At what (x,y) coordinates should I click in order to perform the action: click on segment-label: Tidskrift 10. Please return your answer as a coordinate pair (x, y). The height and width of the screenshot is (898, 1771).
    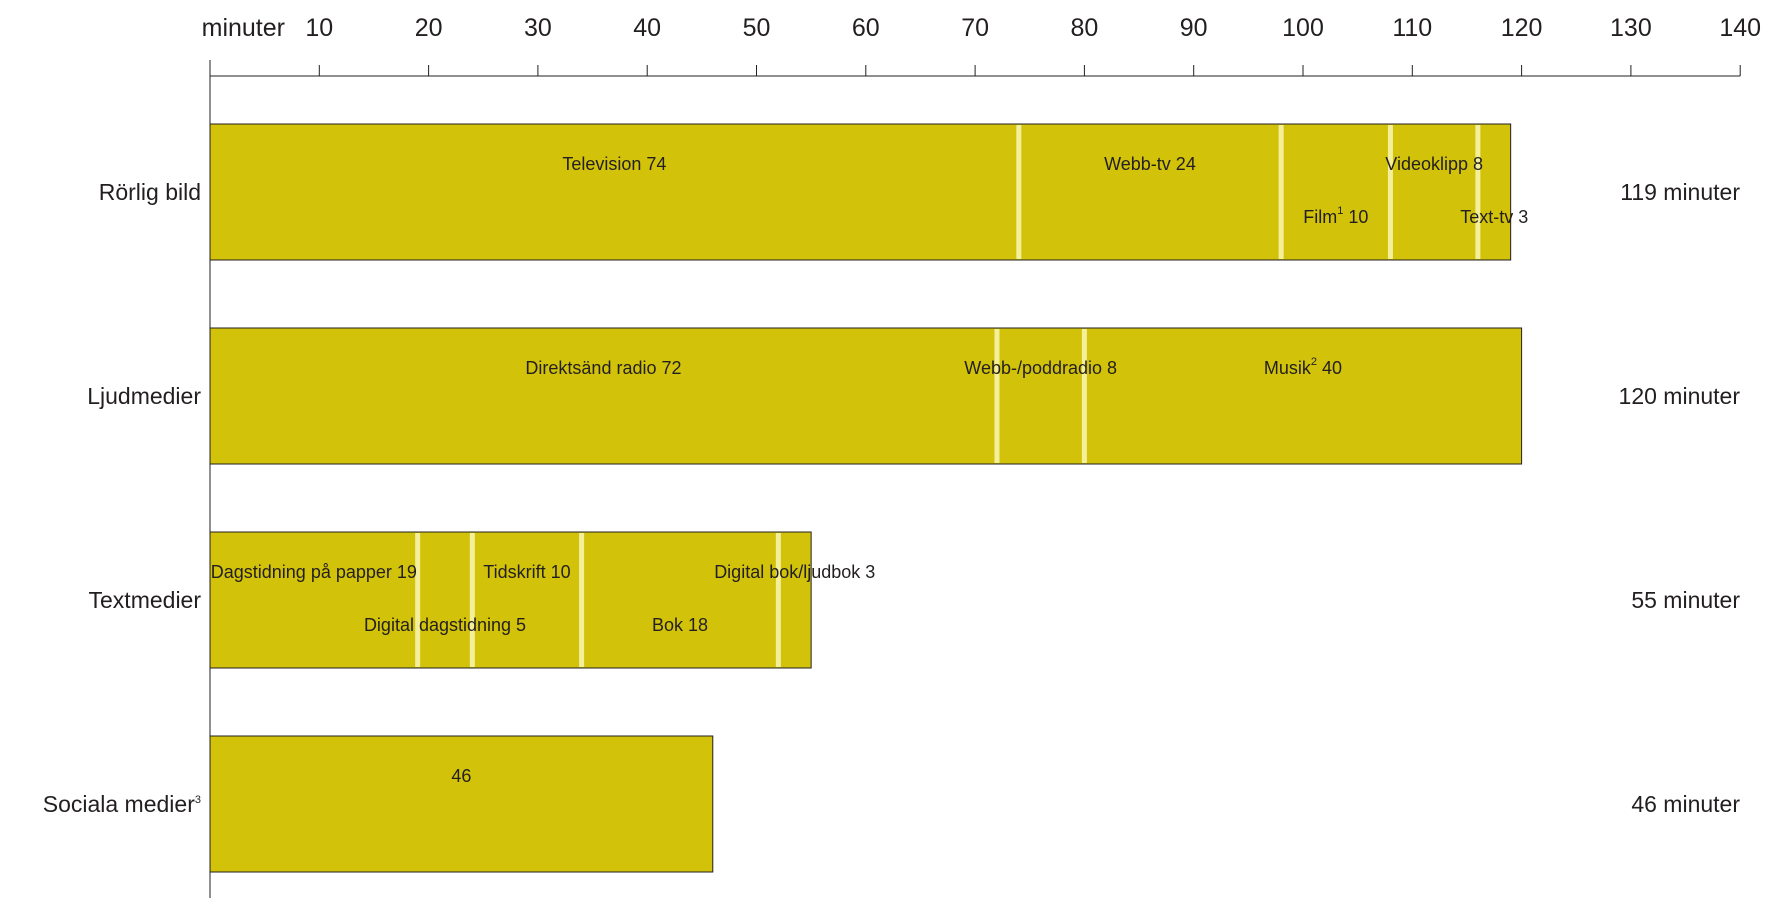
    Looking at the image, I should click on (526, 572).